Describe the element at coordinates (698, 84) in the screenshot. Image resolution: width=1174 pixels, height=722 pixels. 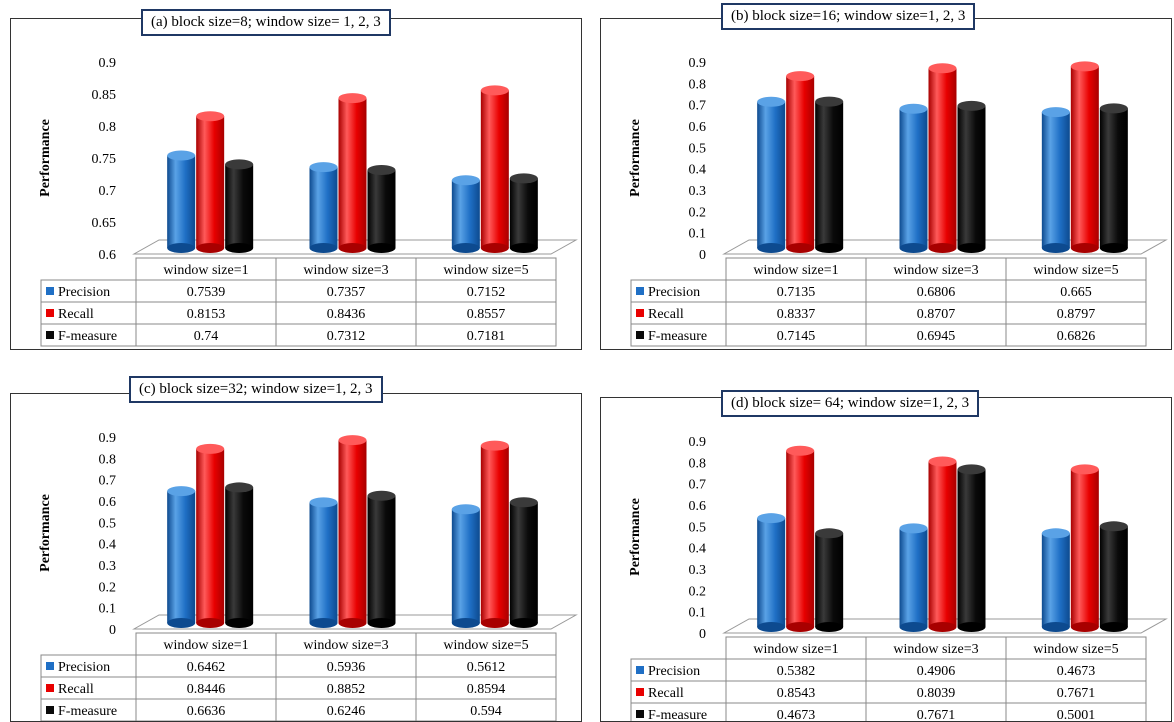
I see `y-tick-label: 0.8` at that location.